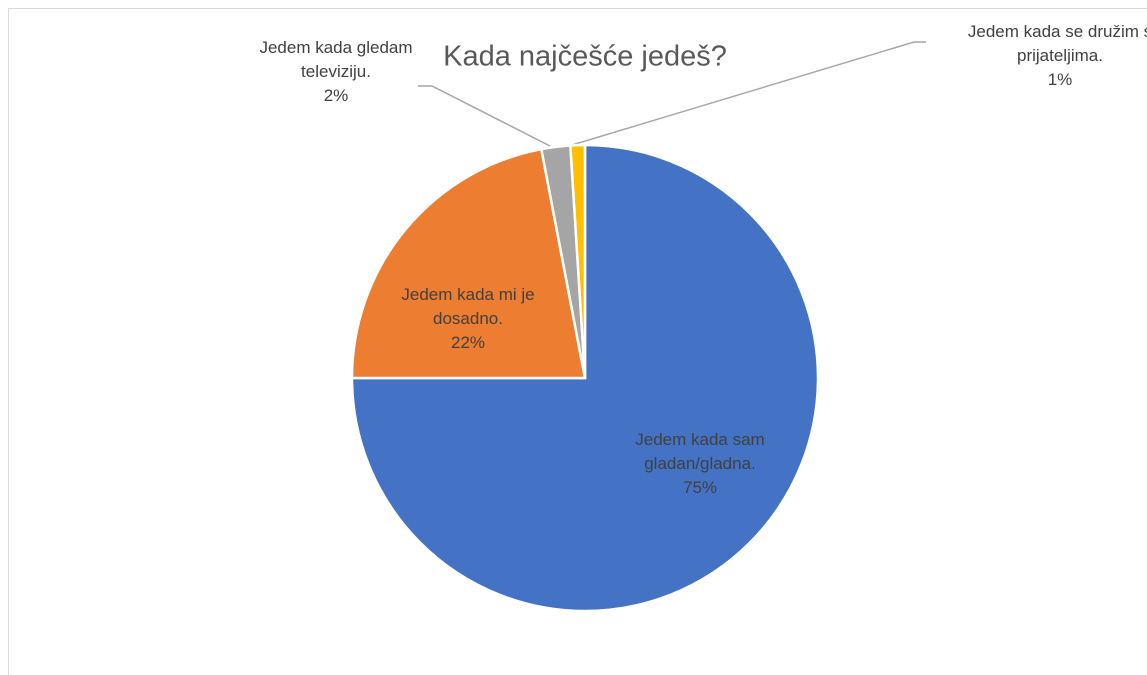 This screenshot has width=1147, height=675. I want to click on data-label: Jedem kada mi je dosadno. 22%, so click(468, 319).